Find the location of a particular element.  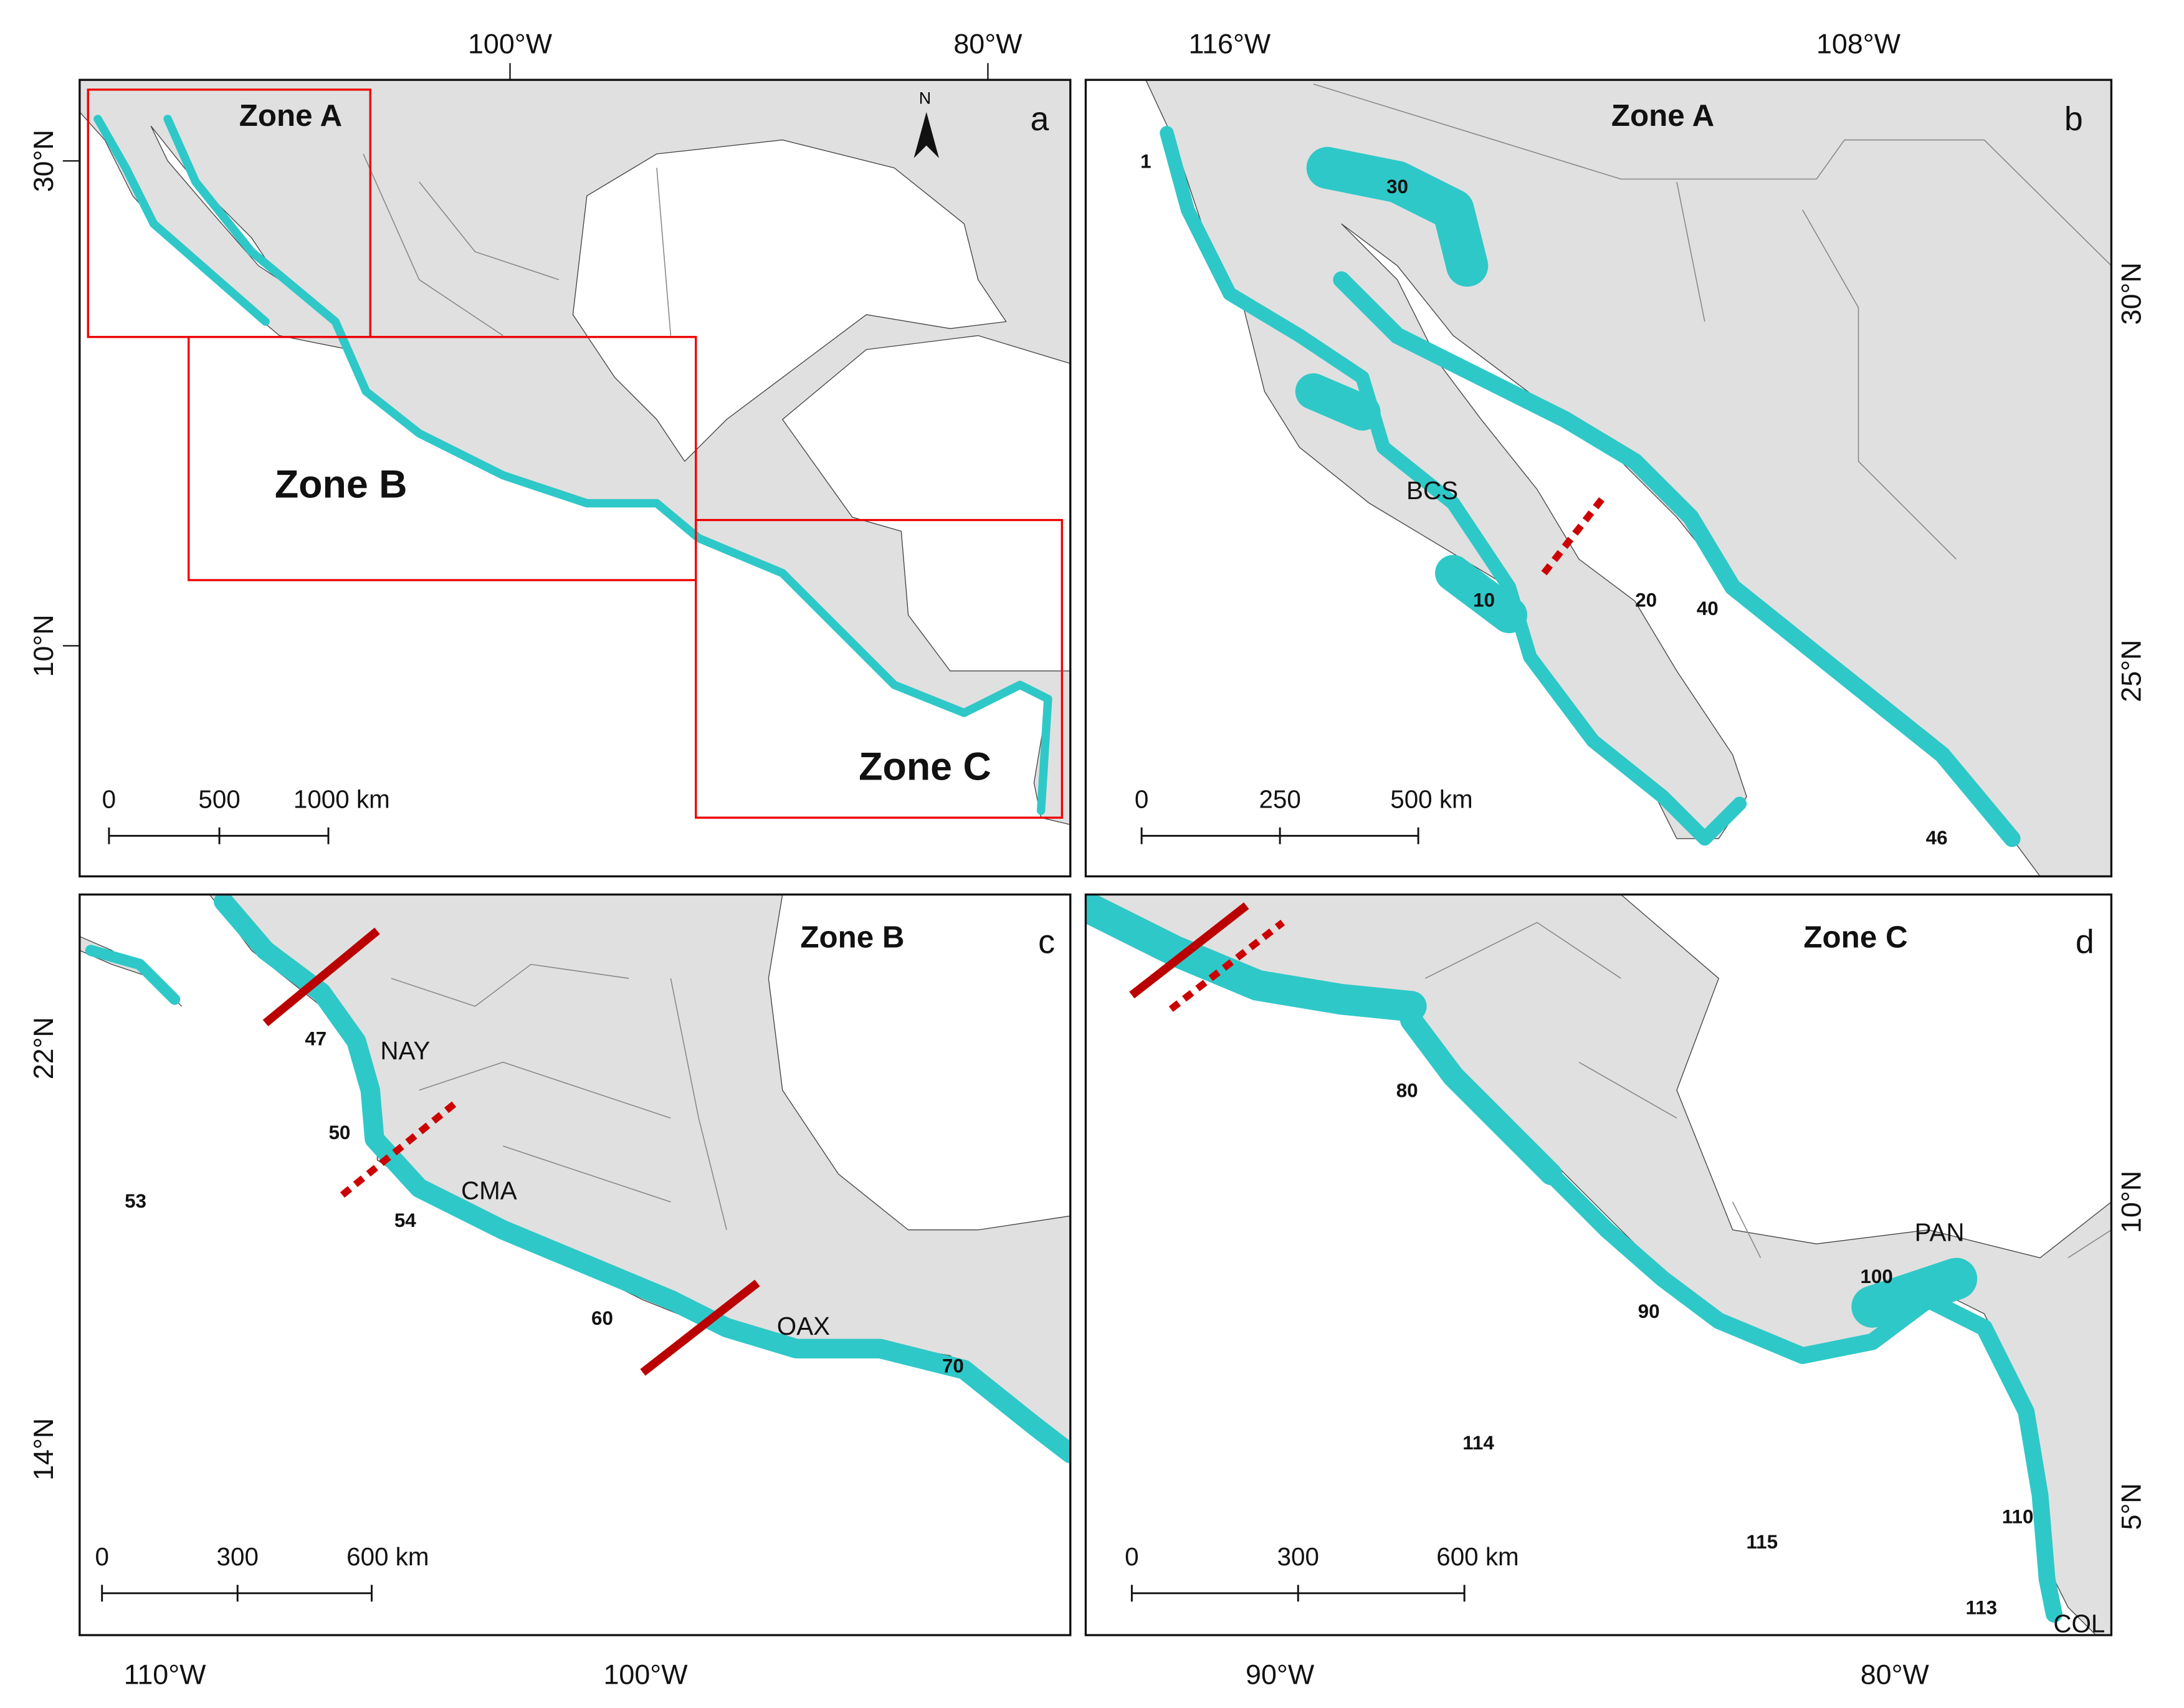

unit-label: 54 is located at coordinates (405, 1220).